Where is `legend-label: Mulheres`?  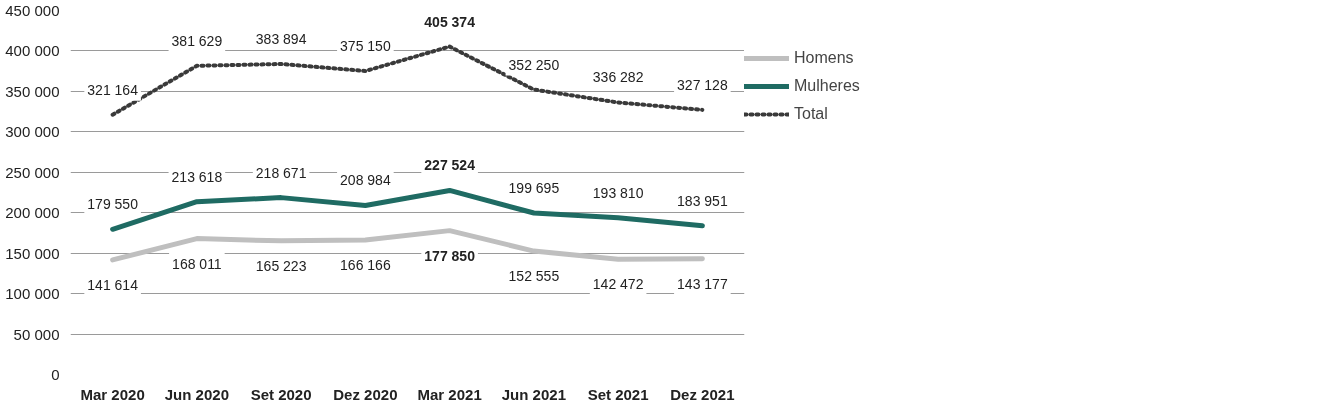 legend-label: Mulheres is located at coordinates (827, 86).